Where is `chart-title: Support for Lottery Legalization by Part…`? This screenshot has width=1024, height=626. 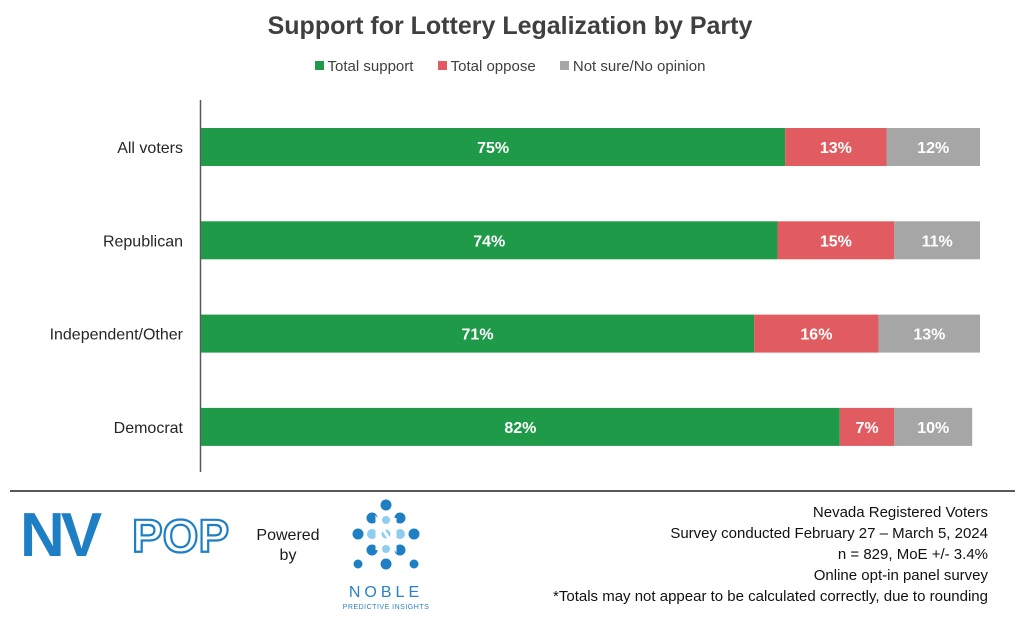
chart-title: Support for Lottery Legalization by Part… is located at coordinates (510, 26).